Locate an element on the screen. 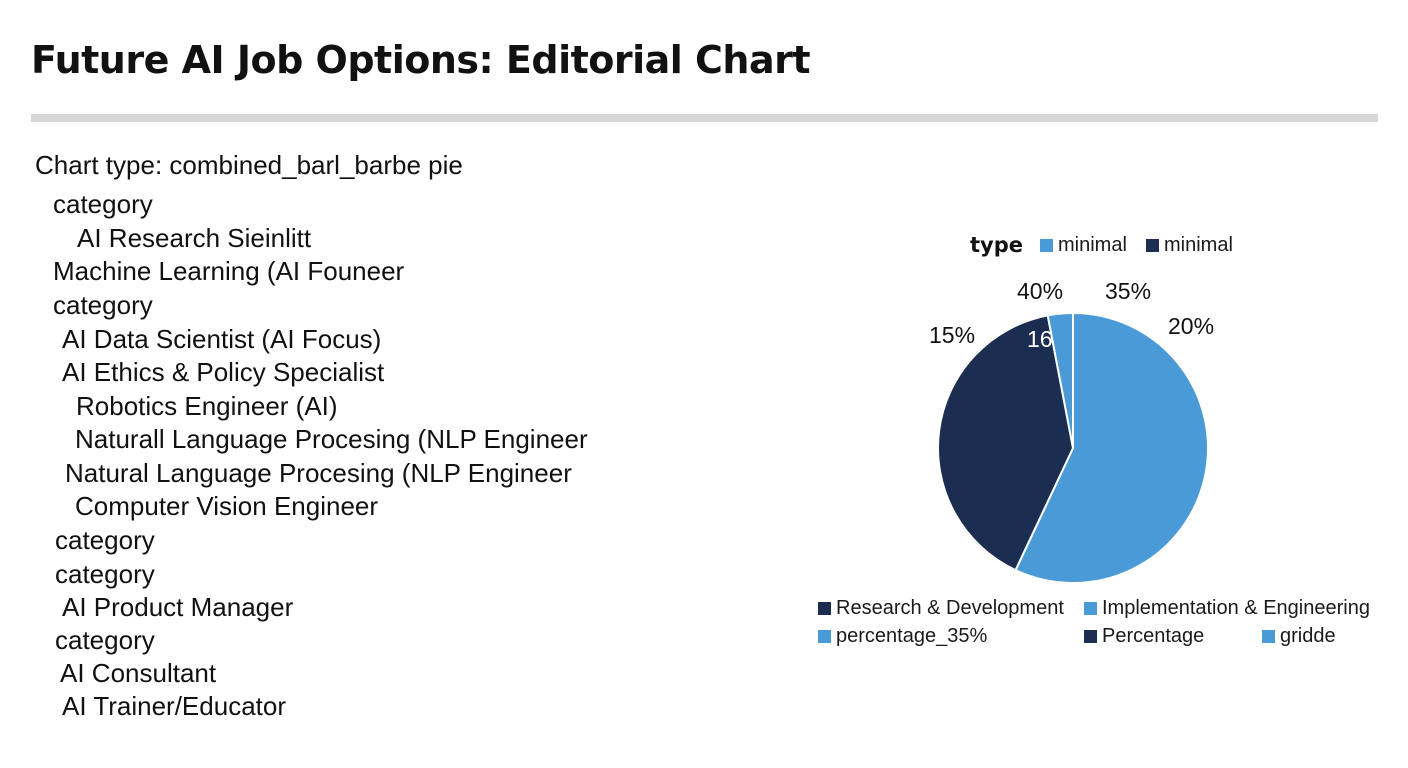 Image resolution: width=1408 pixels, height=768 pixels. legend-label: Percentage is located at coordinates (1153, 636).